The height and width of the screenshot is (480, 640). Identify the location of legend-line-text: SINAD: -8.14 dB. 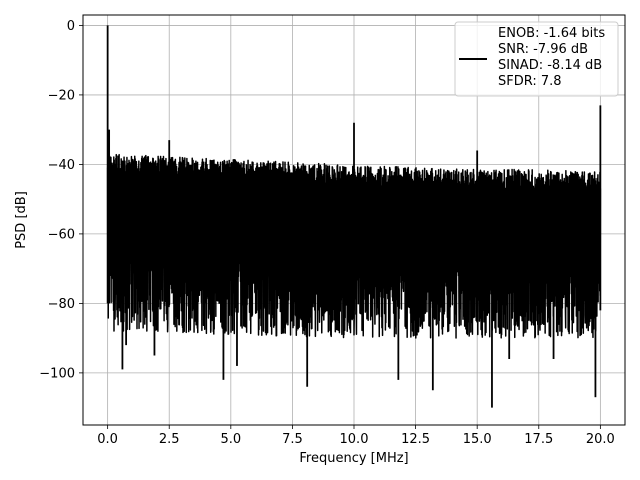
(550, 65).